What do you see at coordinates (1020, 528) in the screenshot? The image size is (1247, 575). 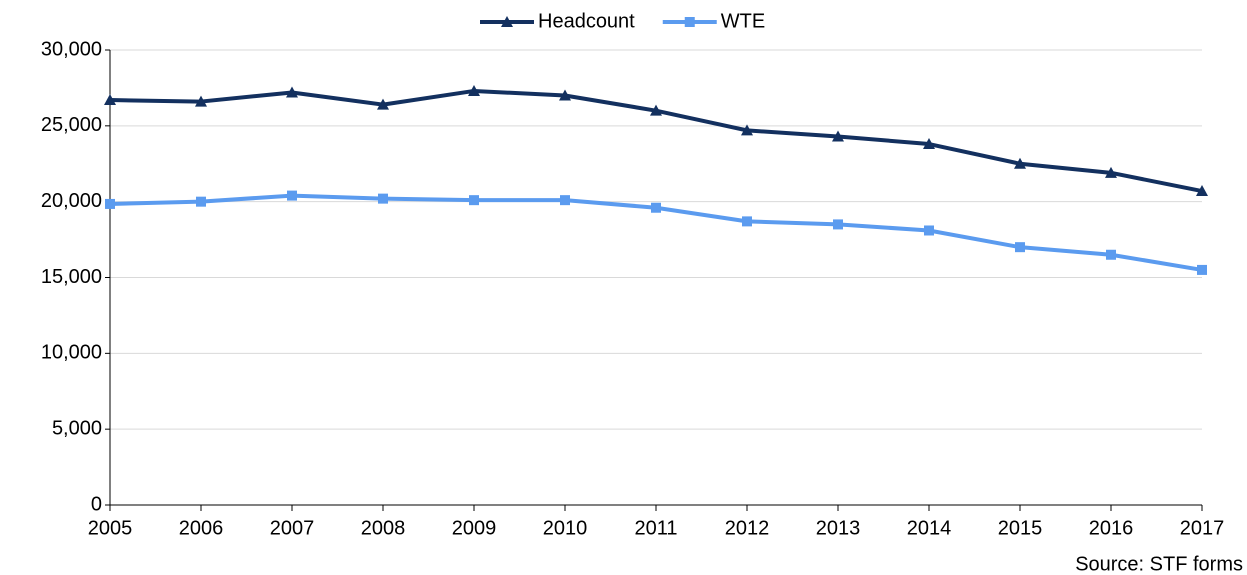 I see `x-tick-label: 2015` at bounding box center [1020, 528].